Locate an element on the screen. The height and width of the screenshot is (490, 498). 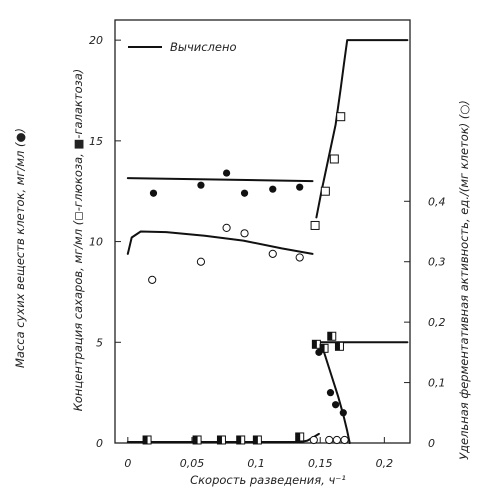
y-right-tick-label: 0,3 is located at coordinates (437, 262).